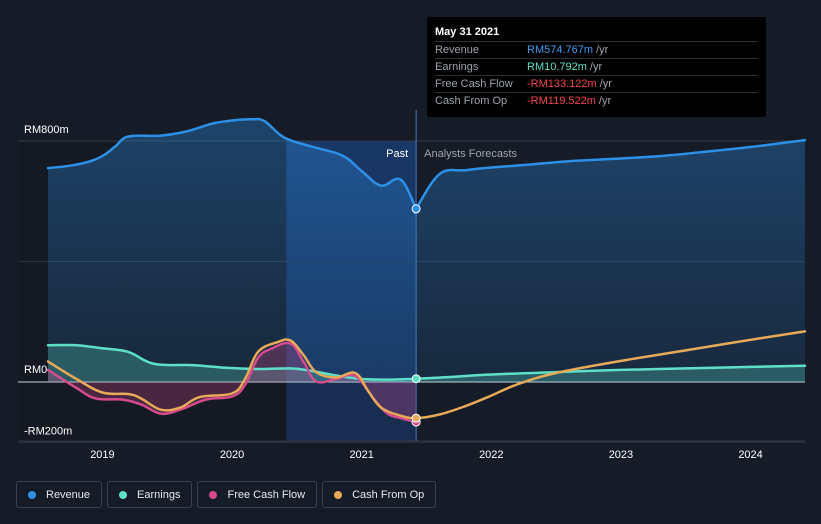 The image size is (821, 524). I want to click on tooltip-row-revenue: Revenue RM574.767m /yr, so click(596, 50).